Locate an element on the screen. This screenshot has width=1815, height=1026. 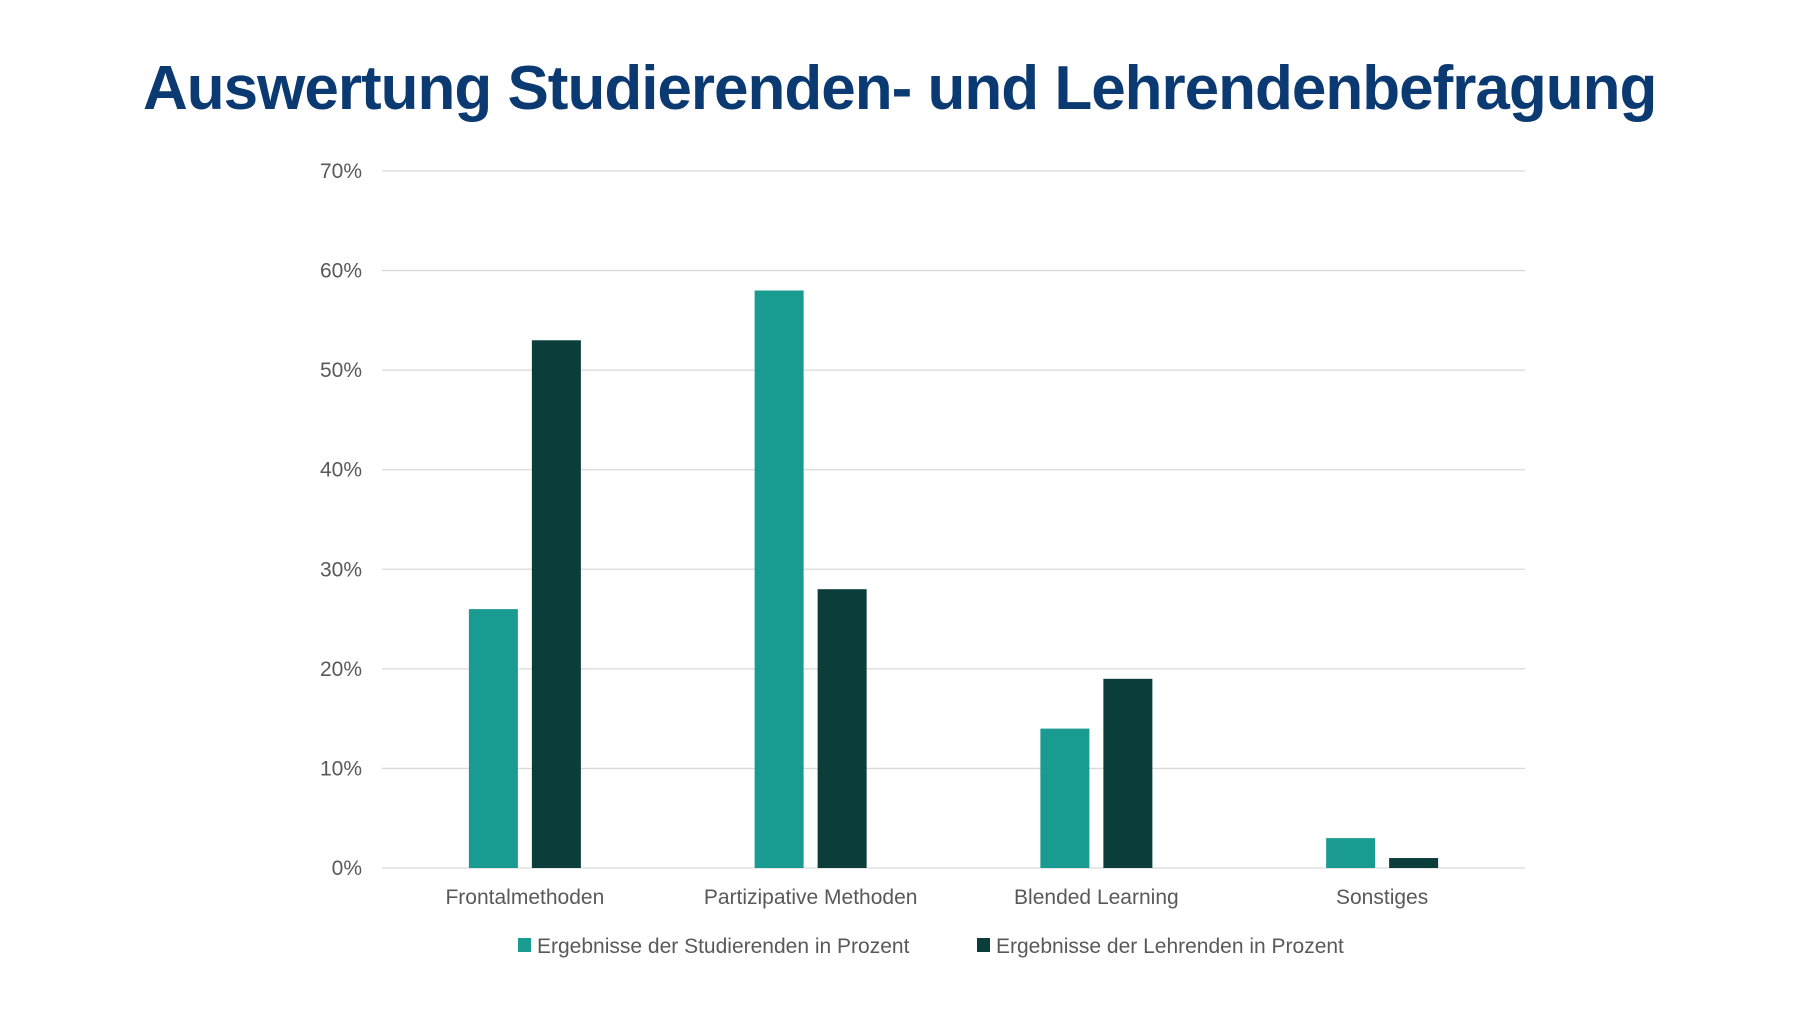
y-tick-label: 40% is located at coordinates (341, 470).